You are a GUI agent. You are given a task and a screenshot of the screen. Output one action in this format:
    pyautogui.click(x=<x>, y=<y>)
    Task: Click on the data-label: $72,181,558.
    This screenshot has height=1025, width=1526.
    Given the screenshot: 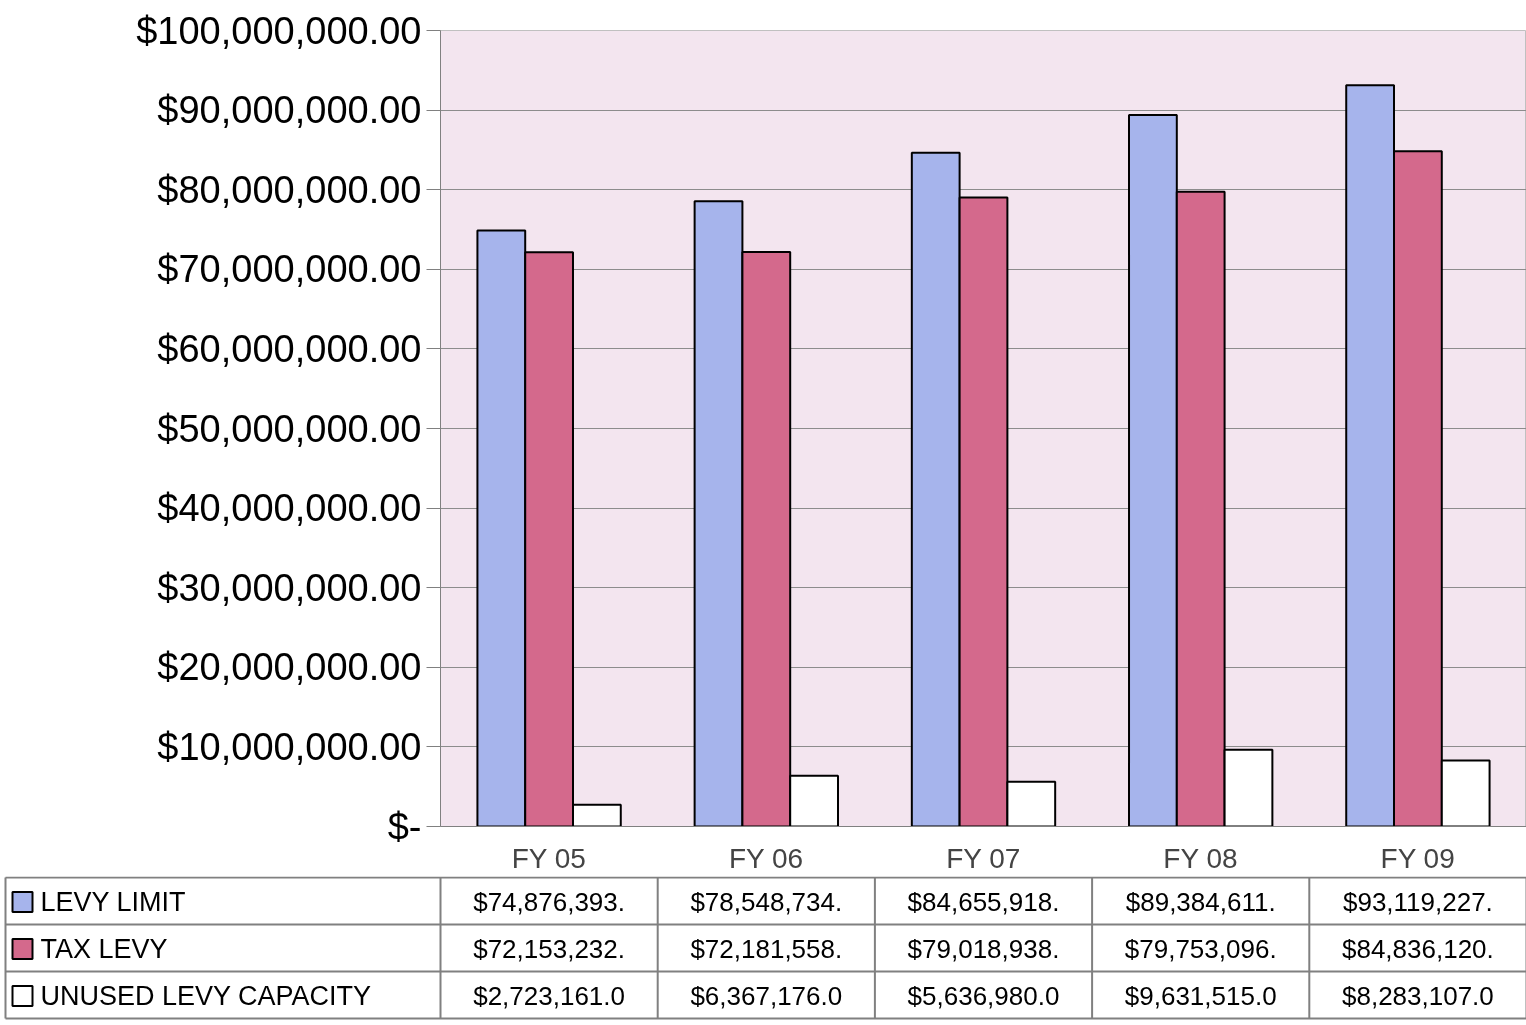 What is the action you would take?
    pyautogui.click(x=766, y=949)
    